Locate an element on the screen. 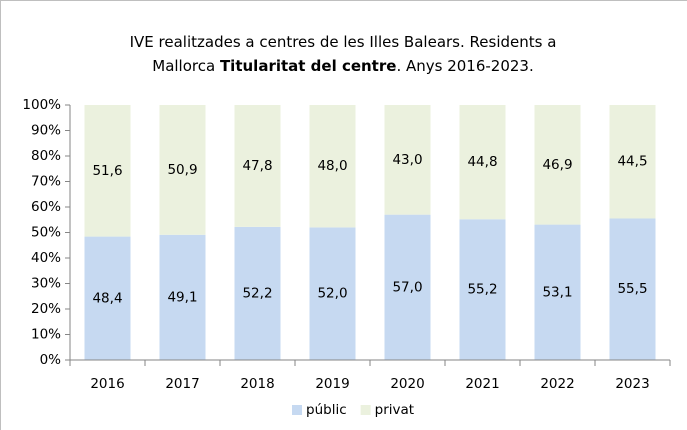  data-label: 57,0 is located at coordinates (407, 287).